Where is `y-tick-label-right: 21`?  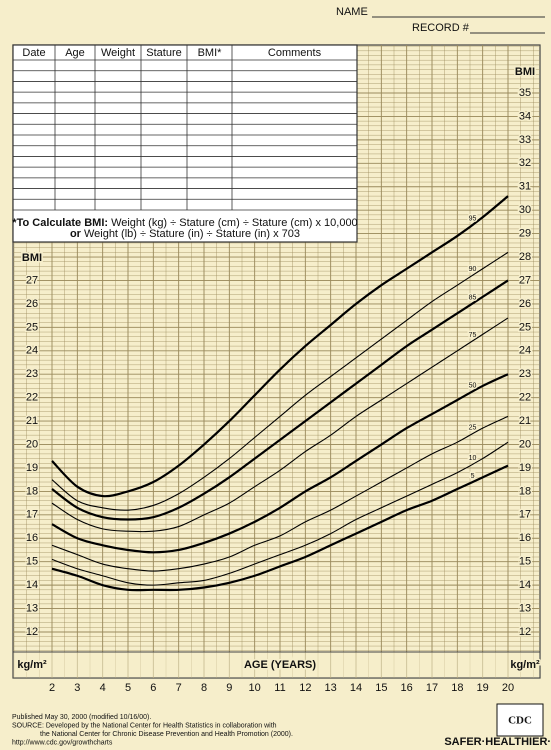 y-tick-label-right: 21 is located at coordinates (525, 421).